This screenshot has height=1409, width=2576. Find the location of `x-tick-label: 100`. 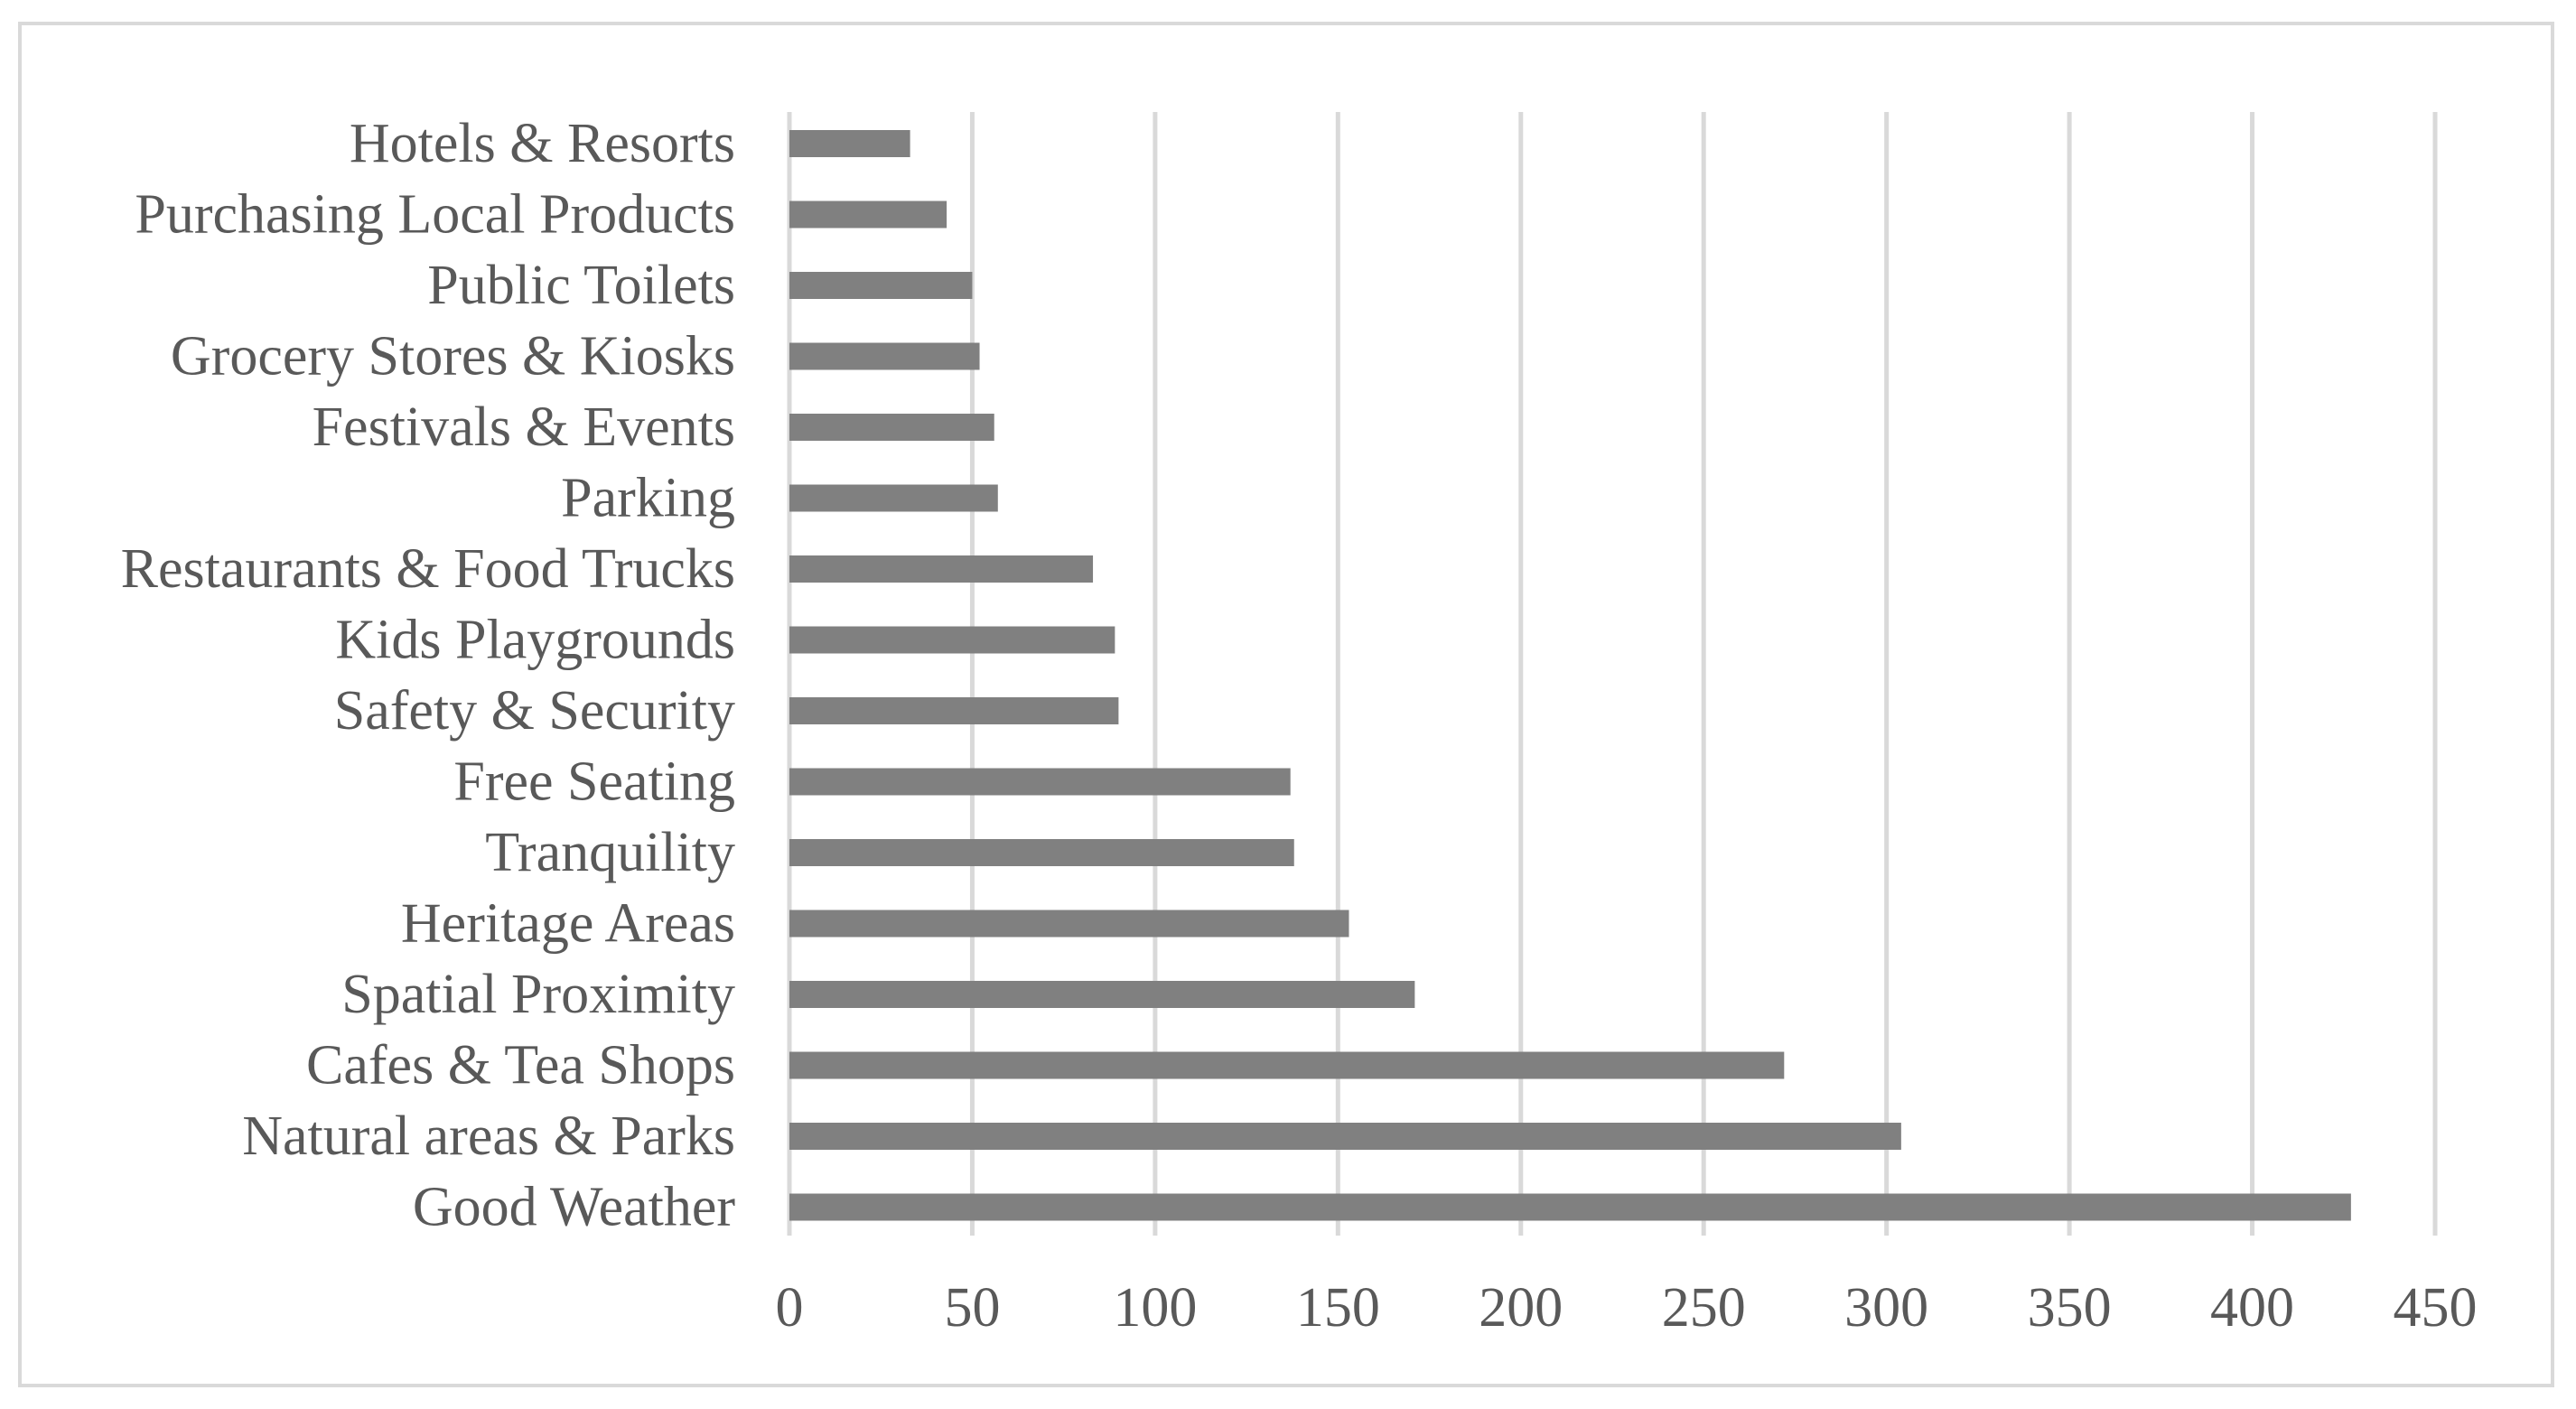

x-tick-label: 100 is located at coordinates (1155, 1308).